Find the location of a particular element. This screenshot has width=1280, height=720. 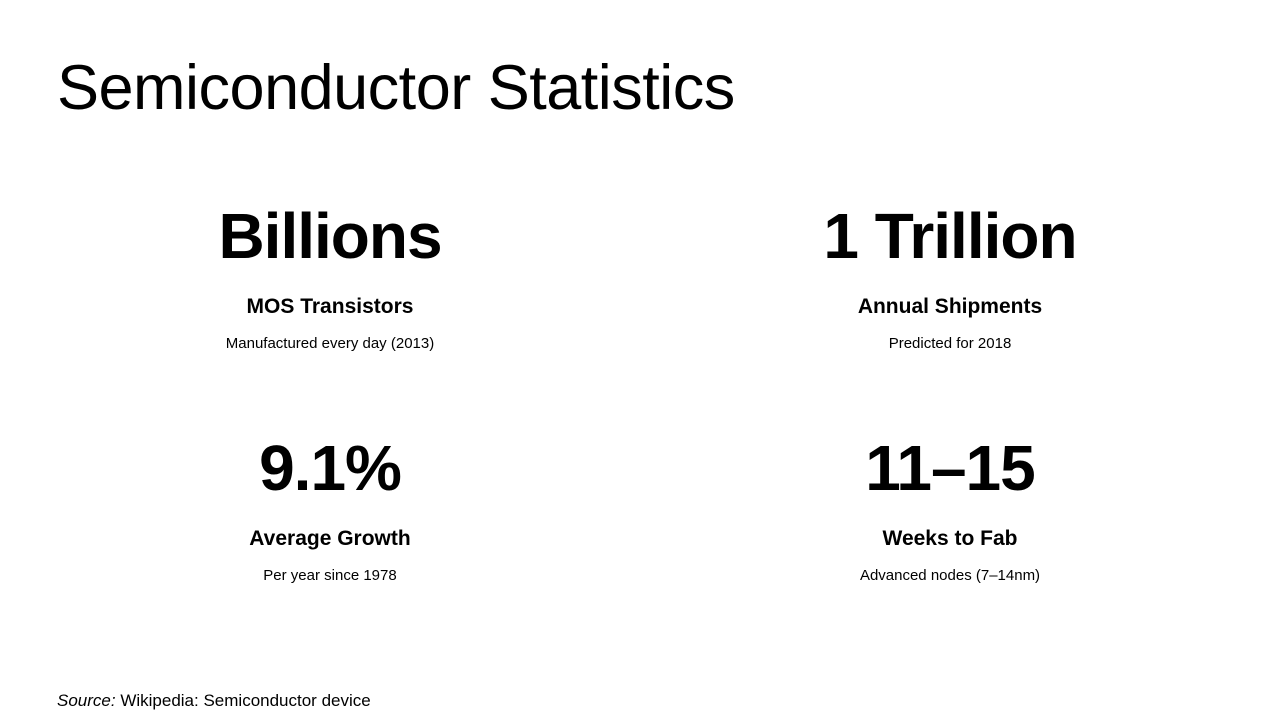

stat-description: Predicted for 2018 is located at coordinates (950, 343).